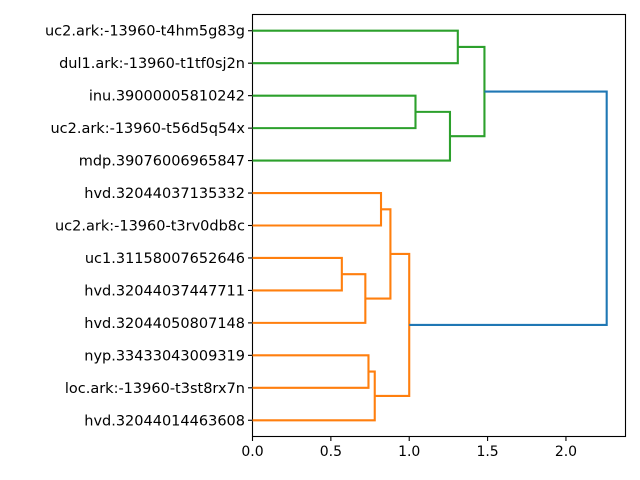 This screenshot has width=640, height=480. I want to click on leaf-label: uc2.ark:-13960-t4hm5g83g, so click(145, 32).